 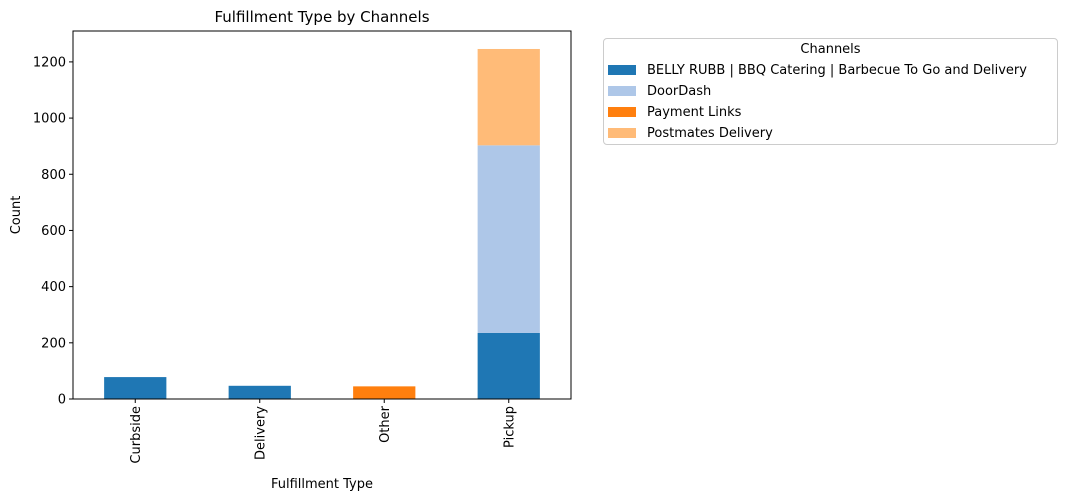 What do you see at coordinates (53, 175) in the screenshot?
I see `y-tick-label: 800` at bounding box center [53, 175].